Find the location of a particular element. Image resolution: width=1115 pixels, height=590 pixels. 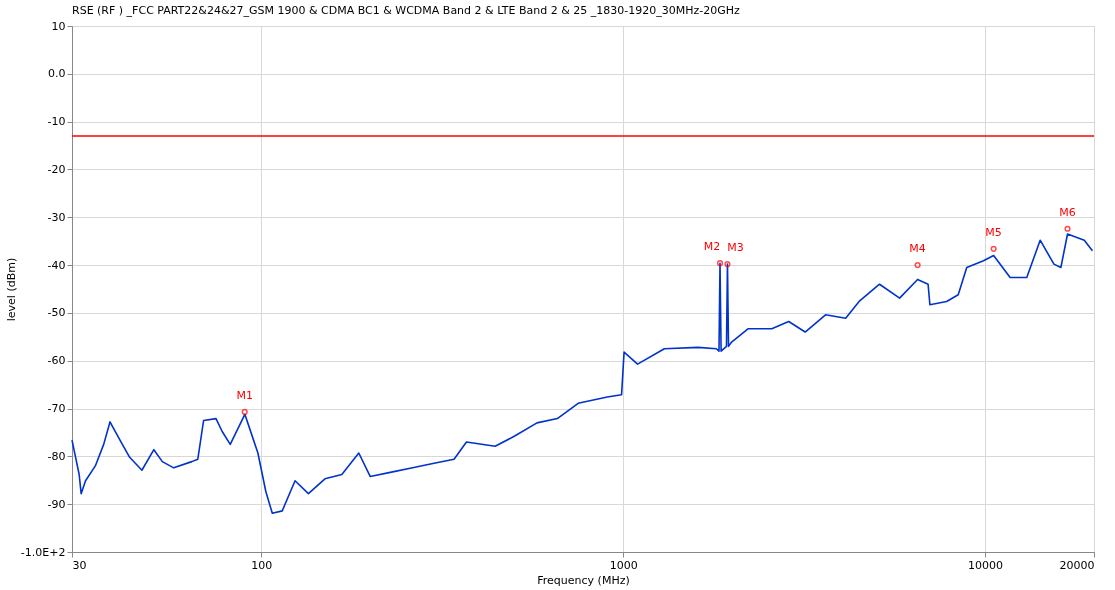

y-tick-label: -80 is located at coordinates (56, 456).